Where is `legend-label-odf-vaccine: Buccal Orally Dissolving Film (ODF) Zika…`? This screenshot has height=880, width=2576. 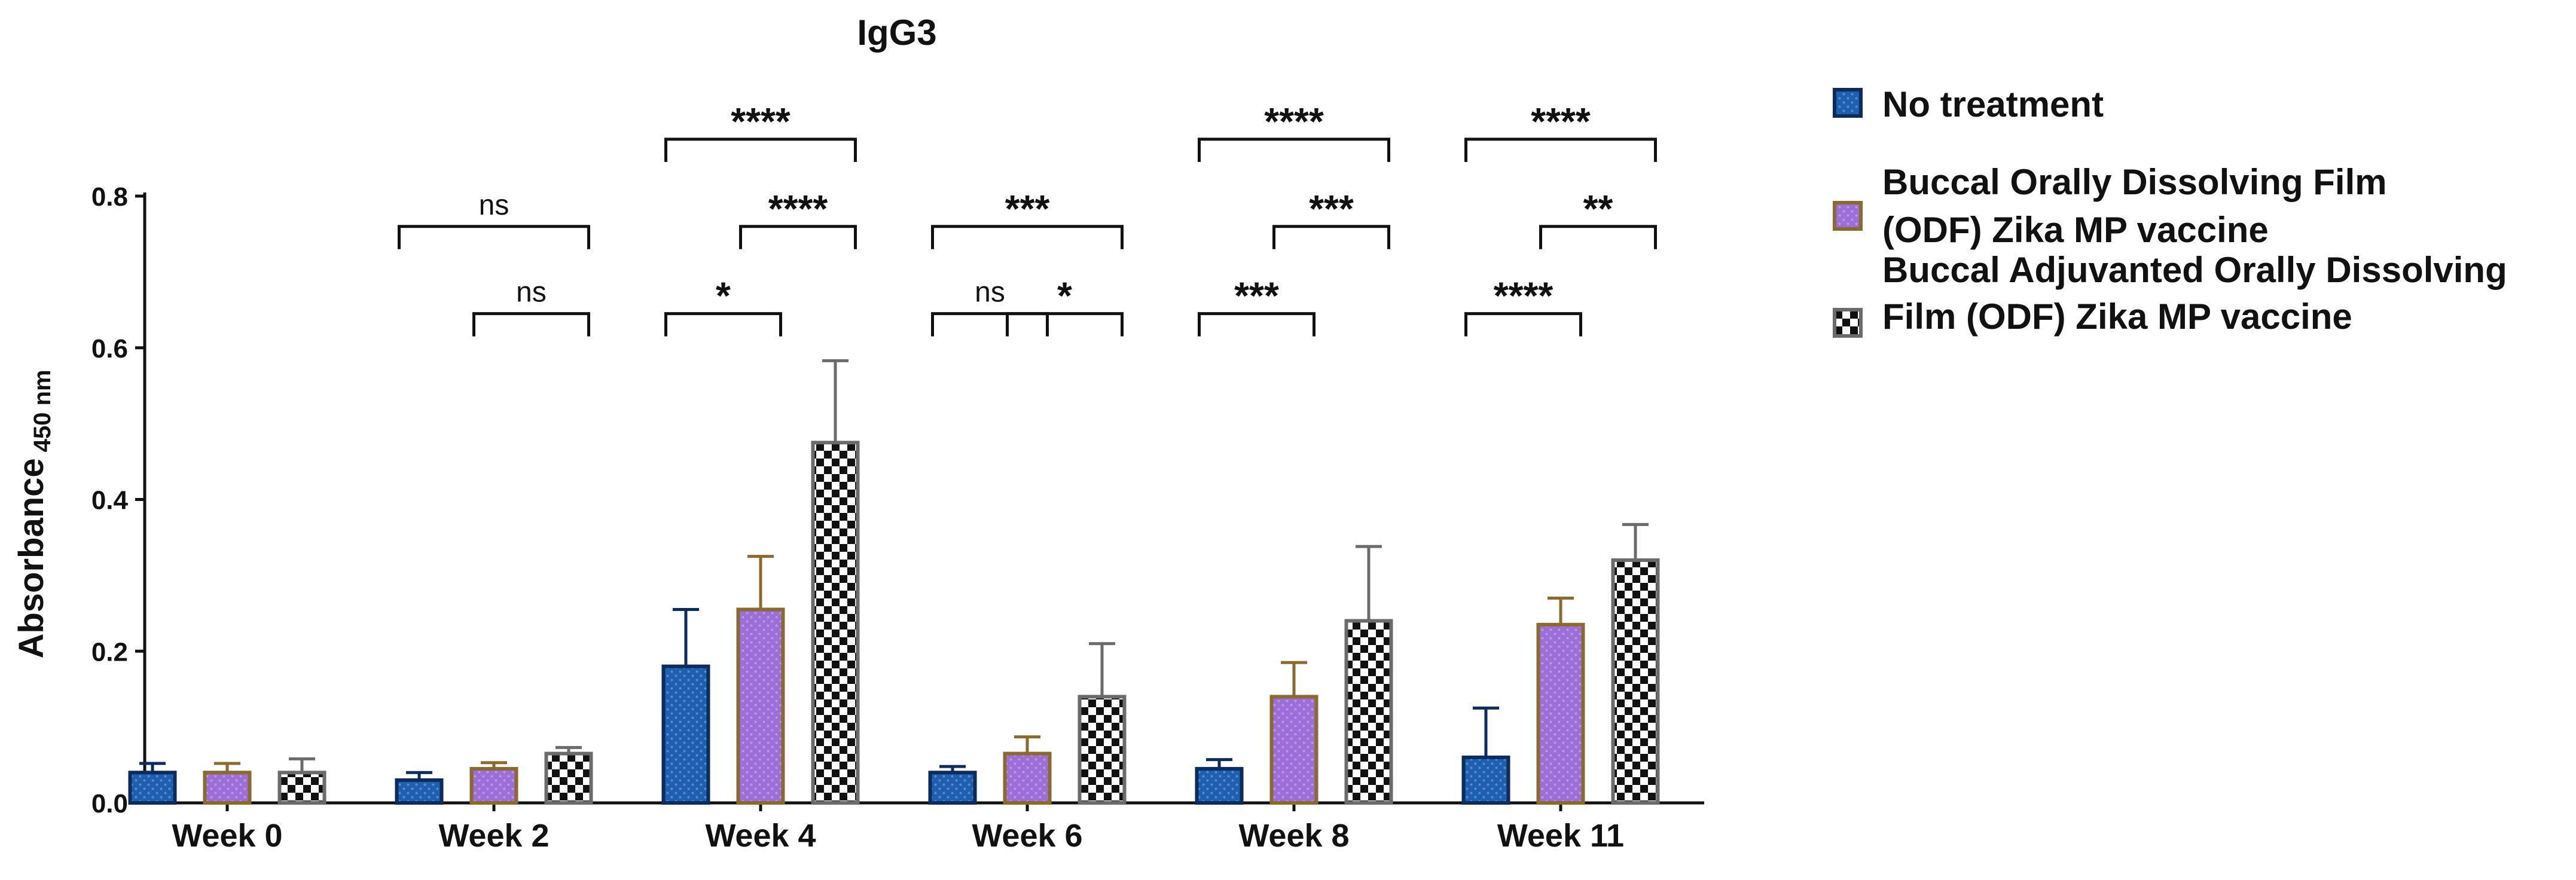 legend-label-odf-vaccine: Buccal Orally Dissolving Film (ODF) Zika… is located at coordinates (2139, 206).